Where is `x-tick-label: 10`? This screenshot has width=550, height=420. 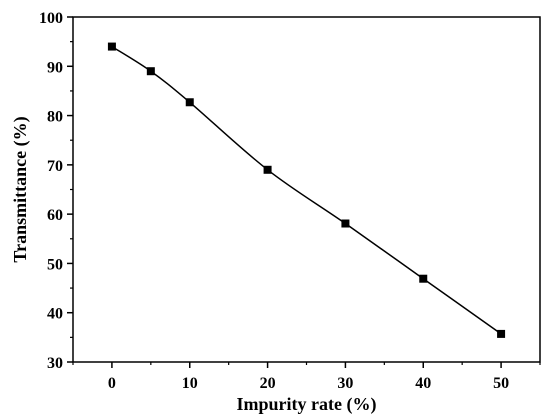
x-tick-label: 10 is located at coordinates (190, 383).